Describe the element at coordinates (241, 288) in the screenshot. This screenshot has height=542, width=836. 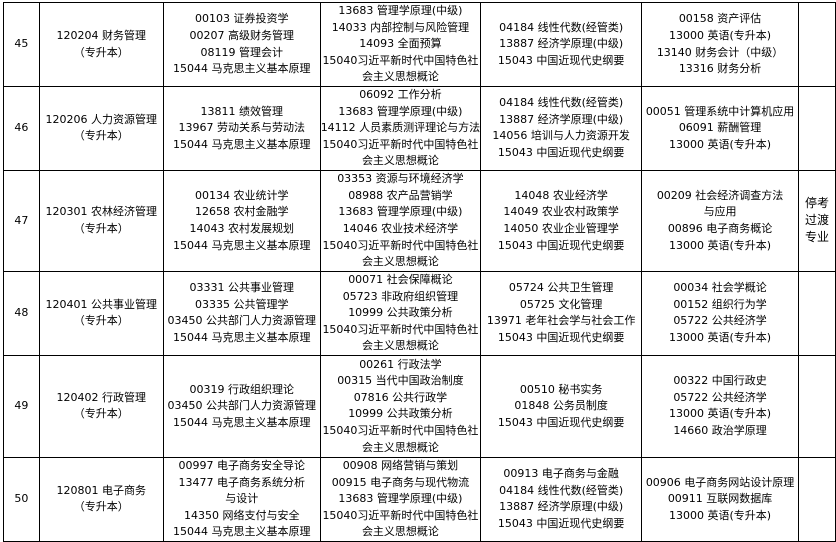
I see `course-line: 03331 公共事业管理` at that location.